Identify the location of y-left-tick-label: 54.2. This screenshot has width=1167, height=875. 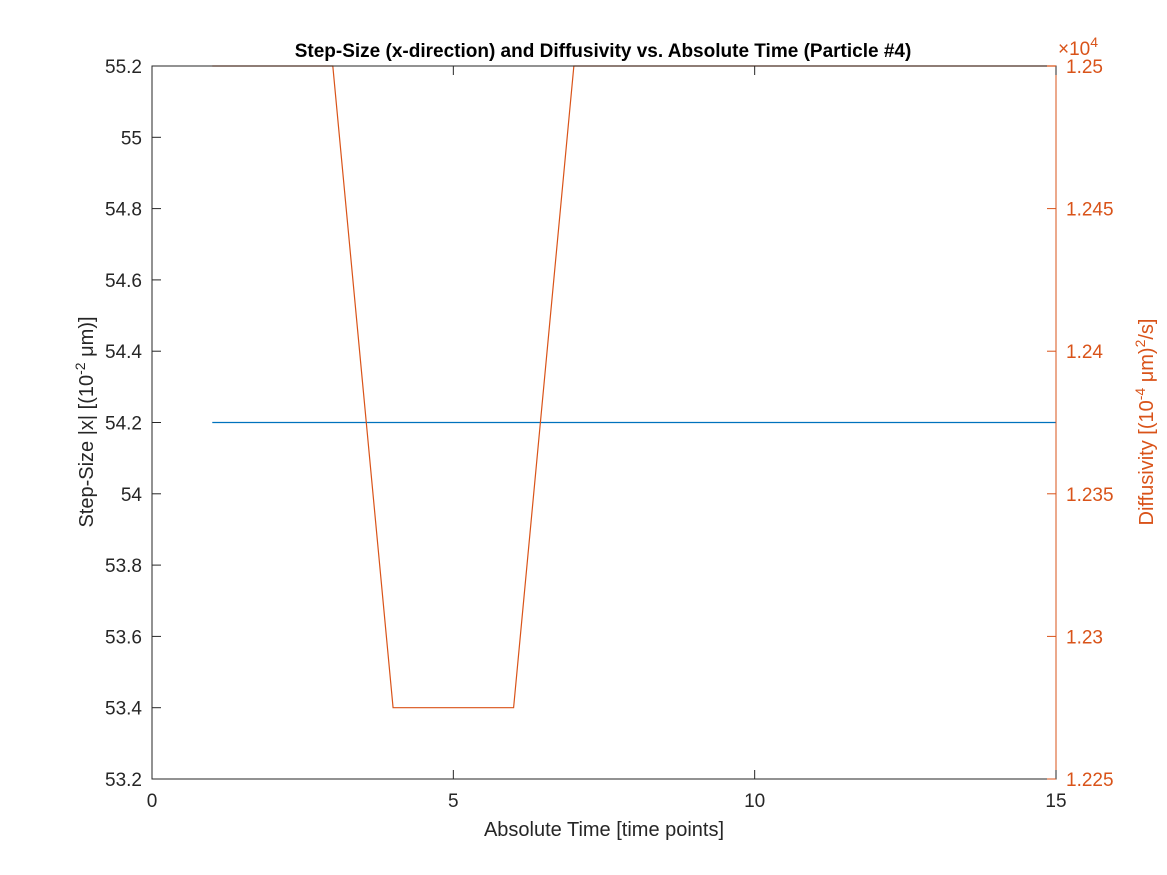
(123, 424).